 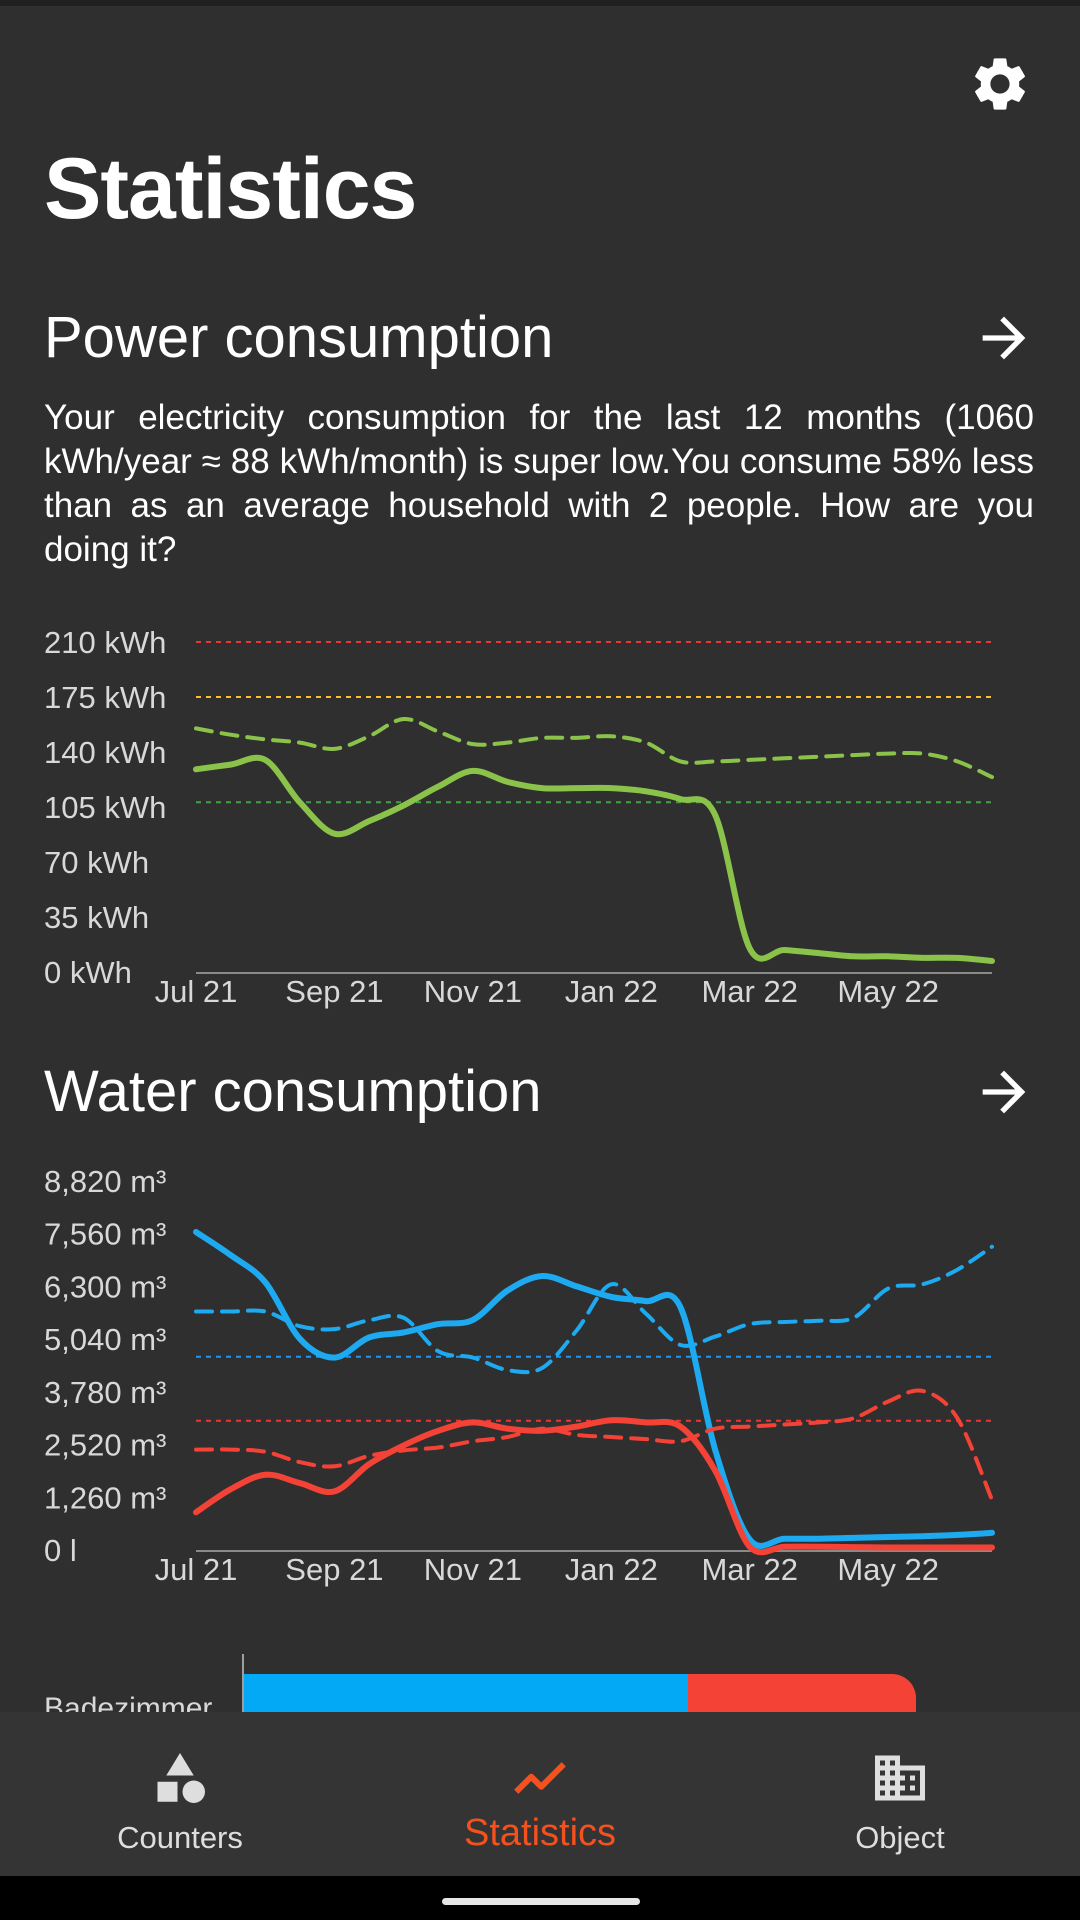 What do you see at coordinates (540, 1778) in the screenshot?
I see `trending-up-icon` at bounding box center [540, 1778].